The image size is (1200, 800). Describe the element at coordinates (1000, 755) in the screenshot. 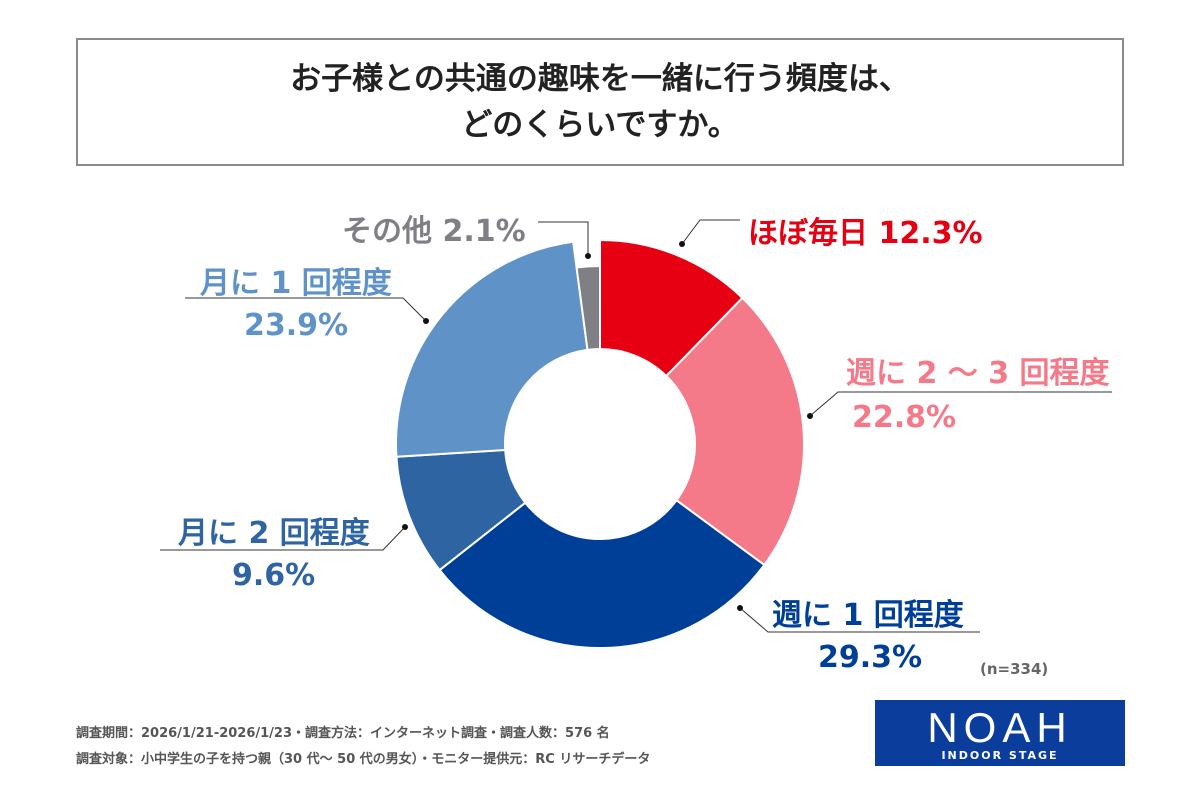

I see `logo-sub-text: INDOOR STAGE` at that location.